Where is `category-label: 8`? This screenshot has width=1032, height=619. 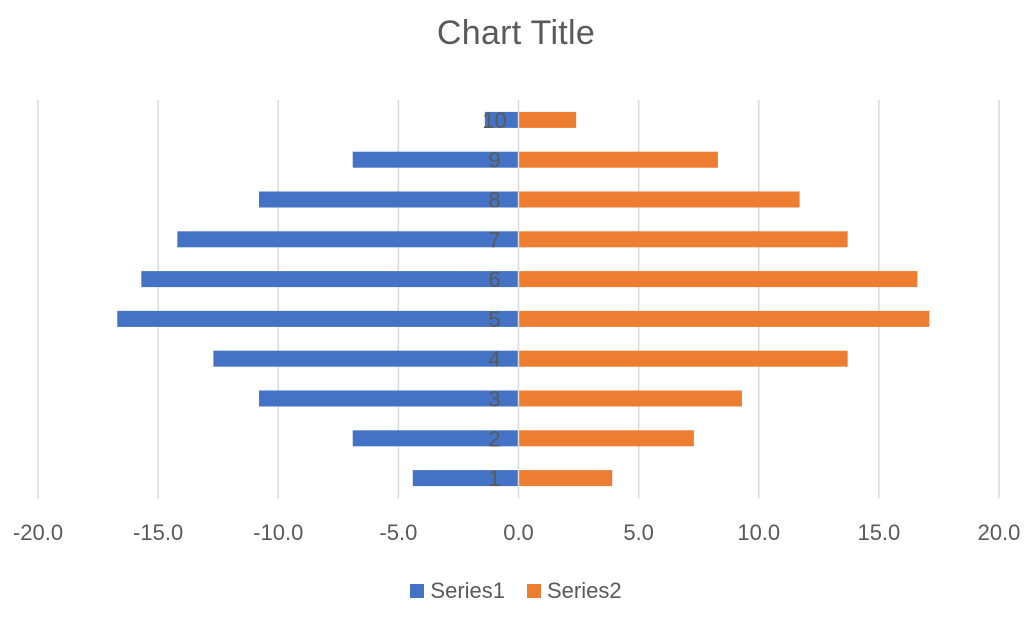 category-label: 8 is located at coordinates (494, 200).